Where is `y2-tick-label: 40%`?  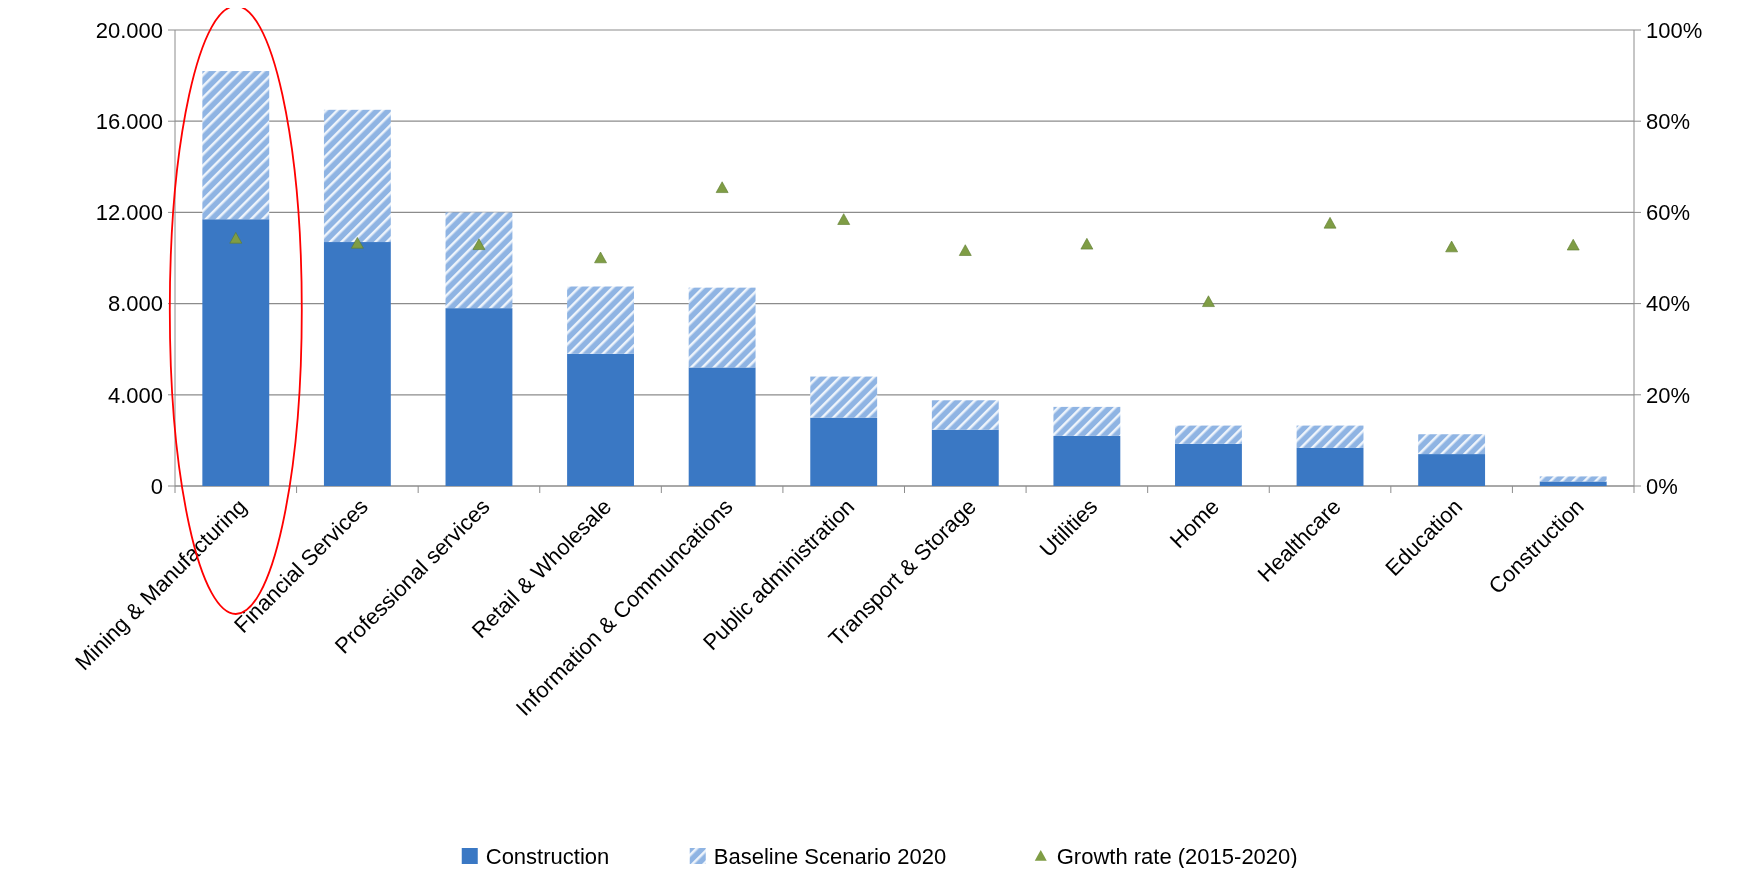 y2-tick-label: 40% is located at coordinates (1668, 304).